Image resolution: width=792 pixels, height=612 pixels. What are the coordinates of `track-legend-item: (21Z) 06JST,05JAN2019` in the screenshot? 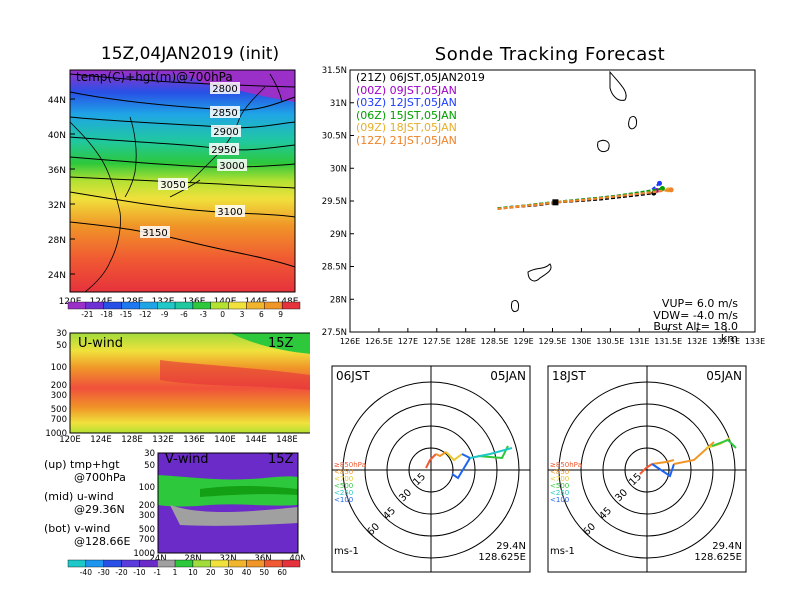 It's located at (420, 77).